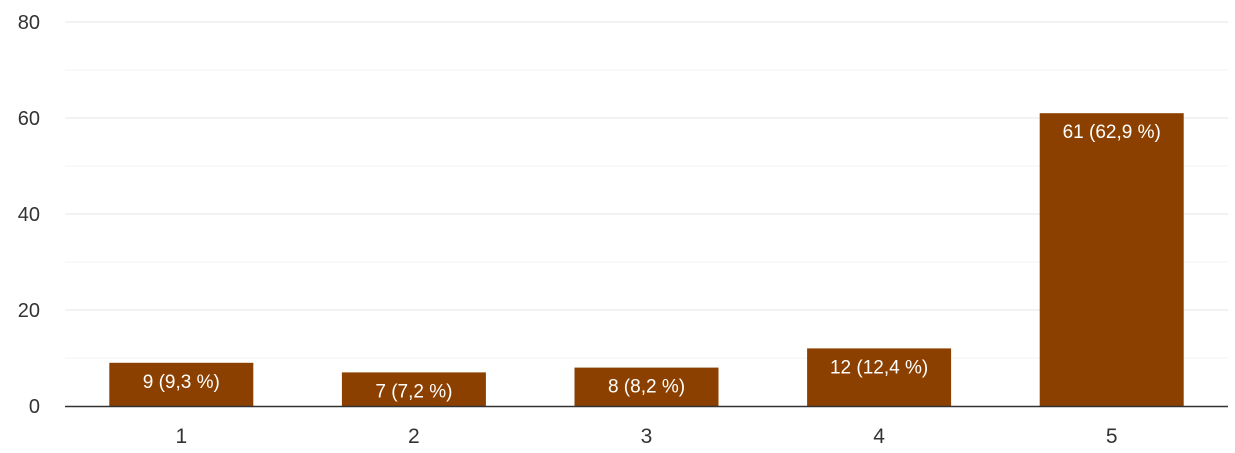 Image resolution: width=1235 pixels, height=453 pixels. I want to click on bar-data-label: 7 (7,2 %), so click(413, 391).